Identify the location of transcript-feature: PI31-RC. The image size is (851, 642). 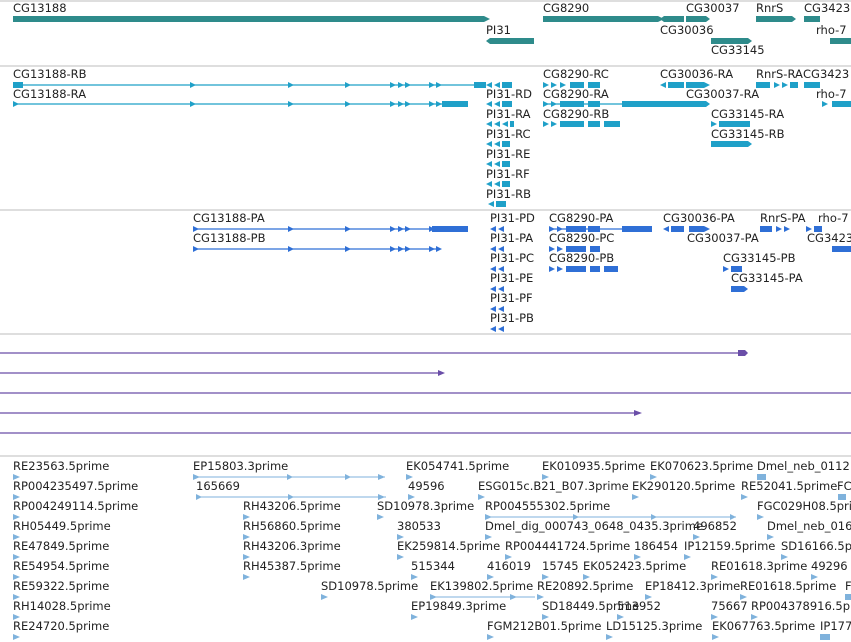
(508, 131).